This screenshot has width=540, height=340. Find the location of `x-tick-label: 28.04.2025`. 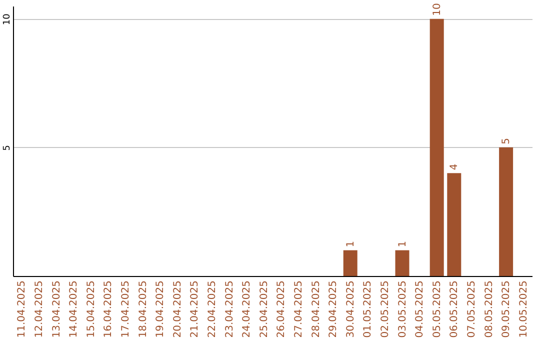

x-tick-label: 28.04.2025 is located at coordinates (316, 309).